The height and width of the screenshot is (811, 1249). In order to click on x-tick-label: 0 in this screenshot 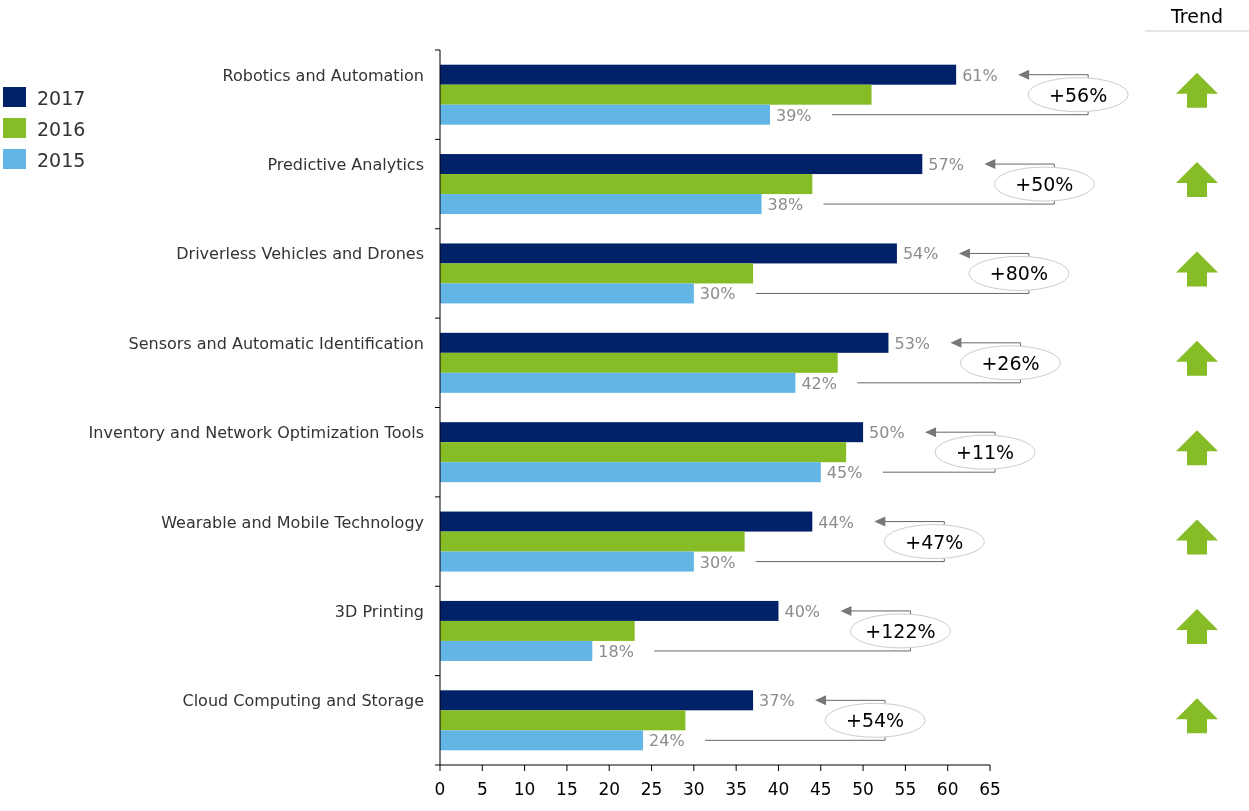, I will do `click(440, 789)`.